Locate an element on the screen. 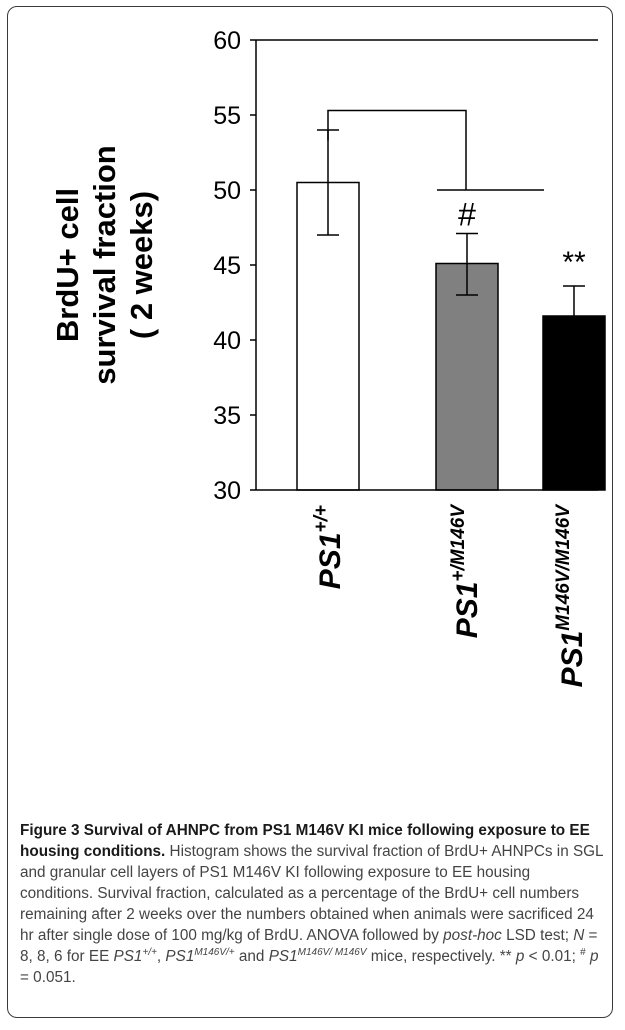 This screenshot has width=625, height=1030. y-tick-label: 45 is located at coordinates (227, 266).